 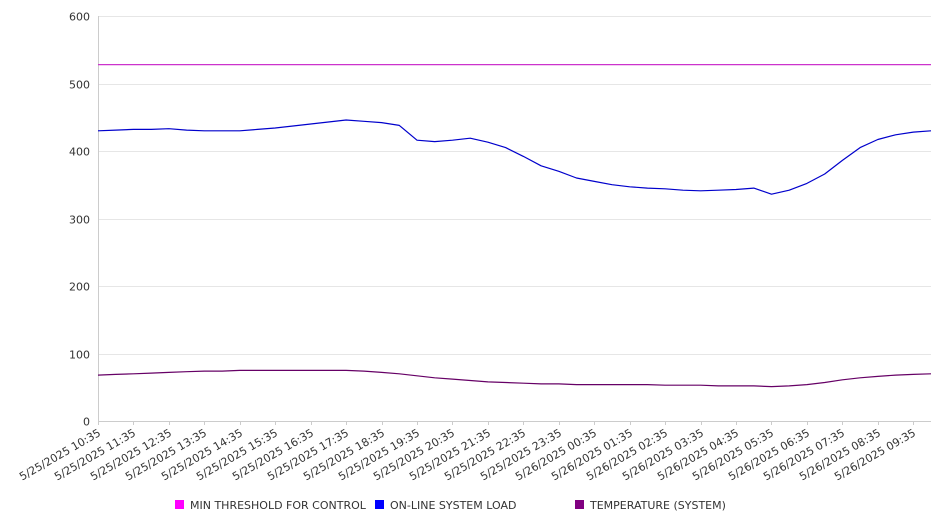 What do you see at coordinates (79, 152) in the screenshot?
I see `y-tick-label-400: 400` at bounding box center [79, 152].